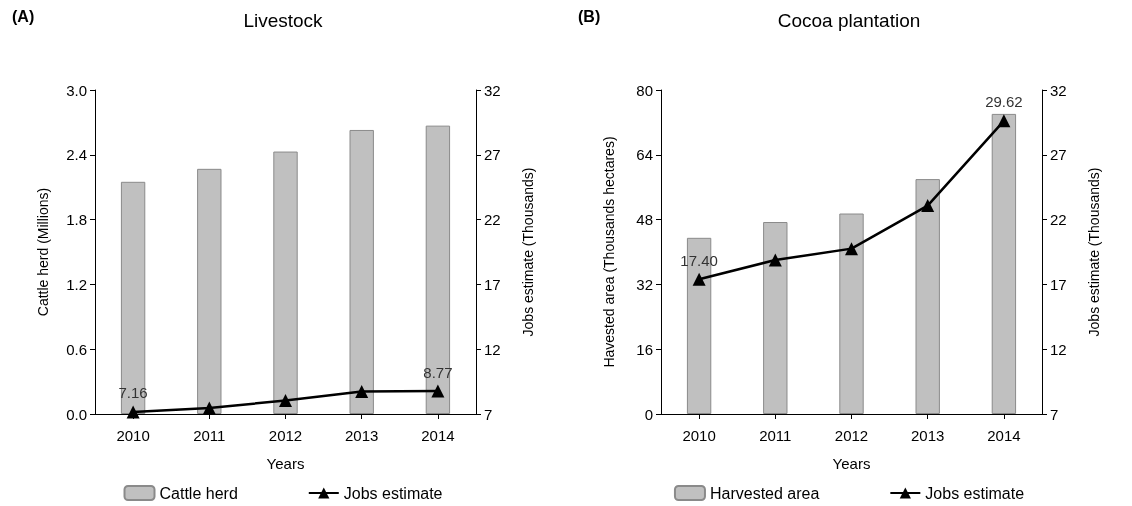 This screenshot has width=1132, height=506. I want to click on y-tick-label: 16, so click(644, 349).